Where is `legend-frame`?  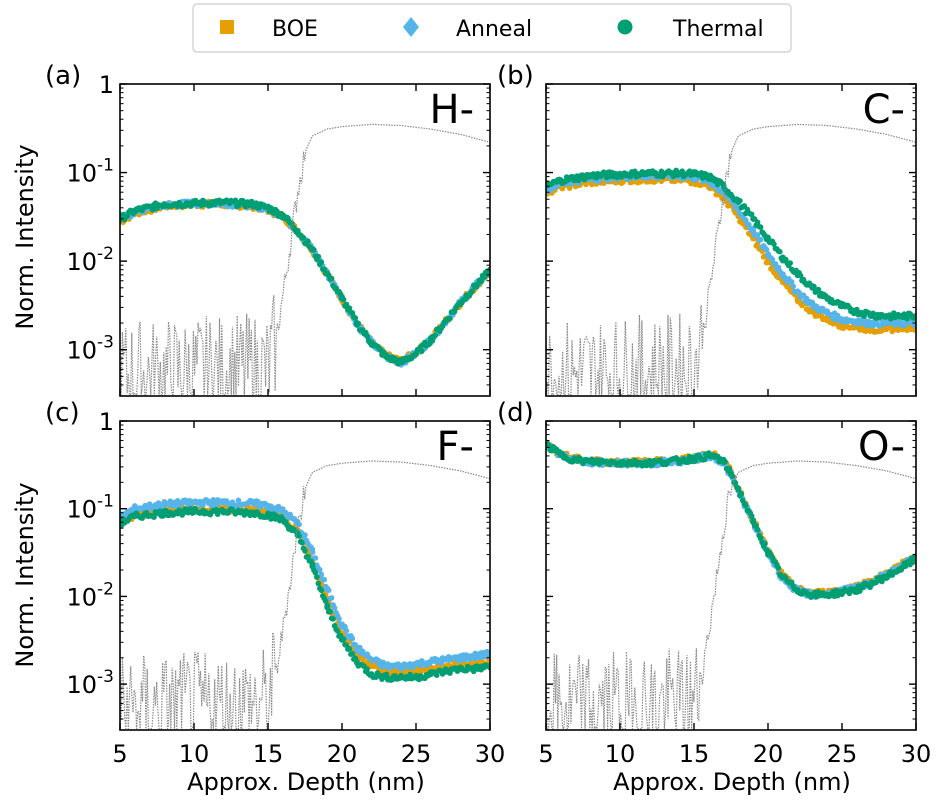 legend-frame is located at coordinates (492, 28).